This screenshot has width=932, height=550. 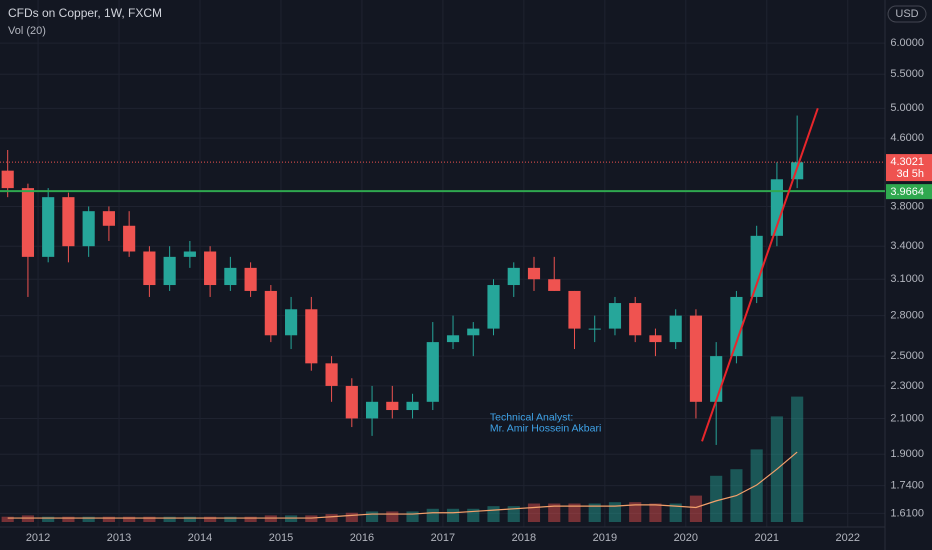 What do you see at coordinates (907, 513) in the screenshot?
I see `y-tick-label: 1.6100` at bounding box center [907, 513].